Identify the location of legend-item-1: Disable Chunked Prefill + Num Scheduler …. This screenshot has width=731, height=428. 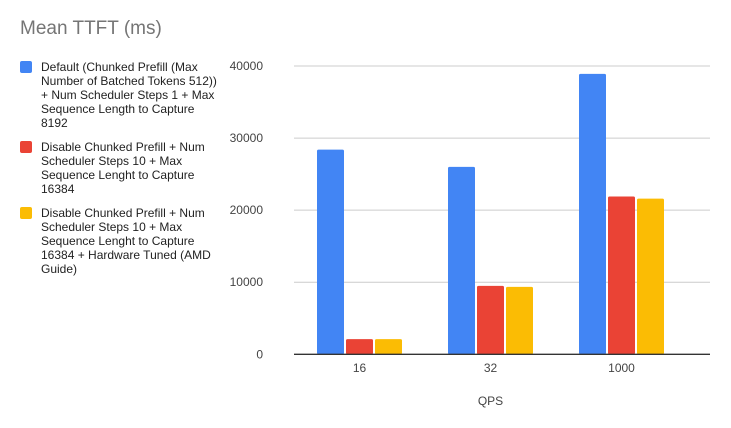
(120, 168).